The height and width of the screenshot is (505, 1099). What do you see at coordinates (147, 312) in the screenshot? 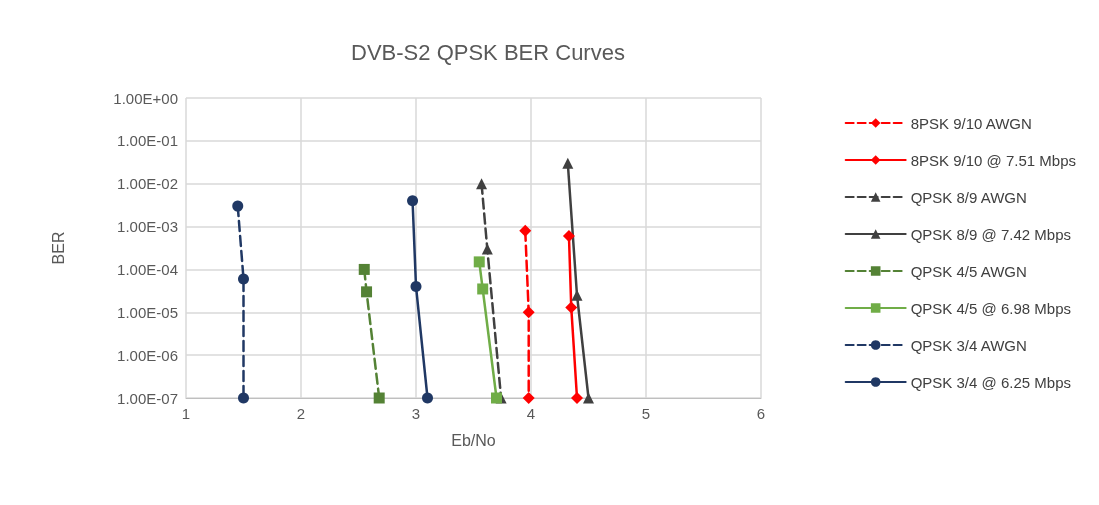
I see `y-tick-label: 1.00E-05` at bounding box center [147, 312].